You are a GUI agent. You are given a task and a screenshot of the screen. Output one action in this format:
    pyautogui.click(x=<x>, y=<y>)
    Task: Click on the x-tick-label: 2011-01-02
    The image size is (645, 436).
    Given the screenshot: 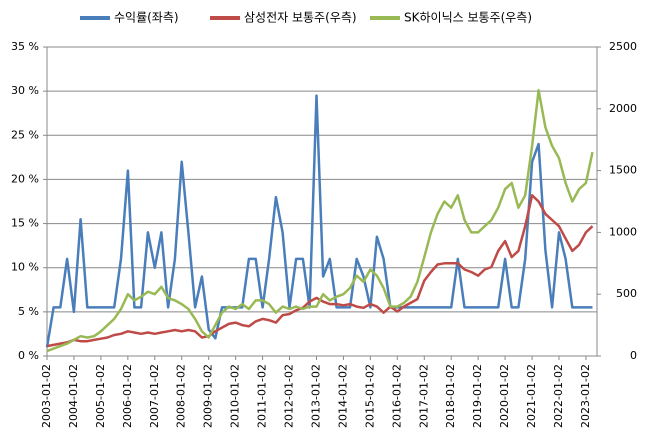 What is the action you would take?
    pyautogui.click(x=262, y=396)
    